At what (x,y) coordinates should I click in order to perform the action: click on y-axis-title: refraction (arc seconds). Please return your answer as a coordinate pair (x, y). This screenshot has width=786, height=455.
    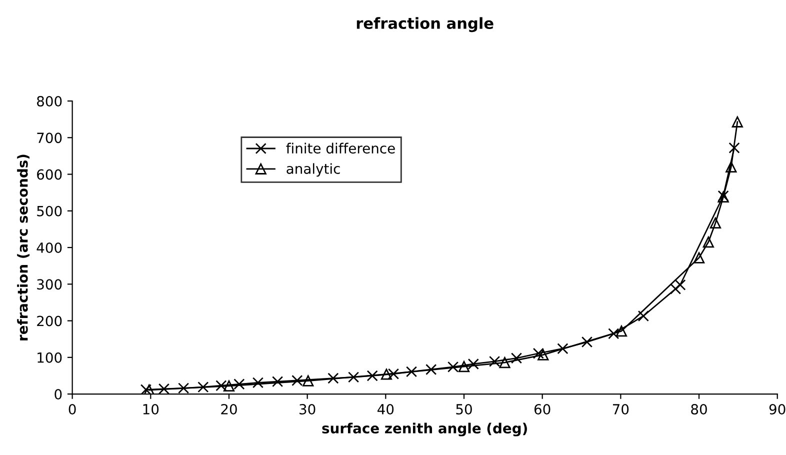
    Looking at the image, I should click on (23, 247).